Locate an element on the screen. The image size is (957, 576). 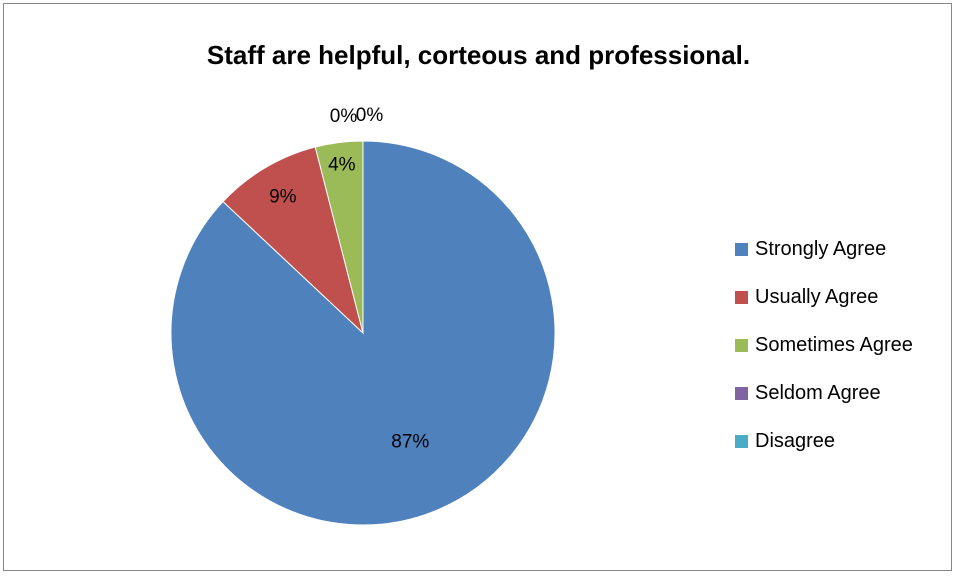
legend-item-seldom-agree: Seldom Agree is located at coordinates (824, 393).